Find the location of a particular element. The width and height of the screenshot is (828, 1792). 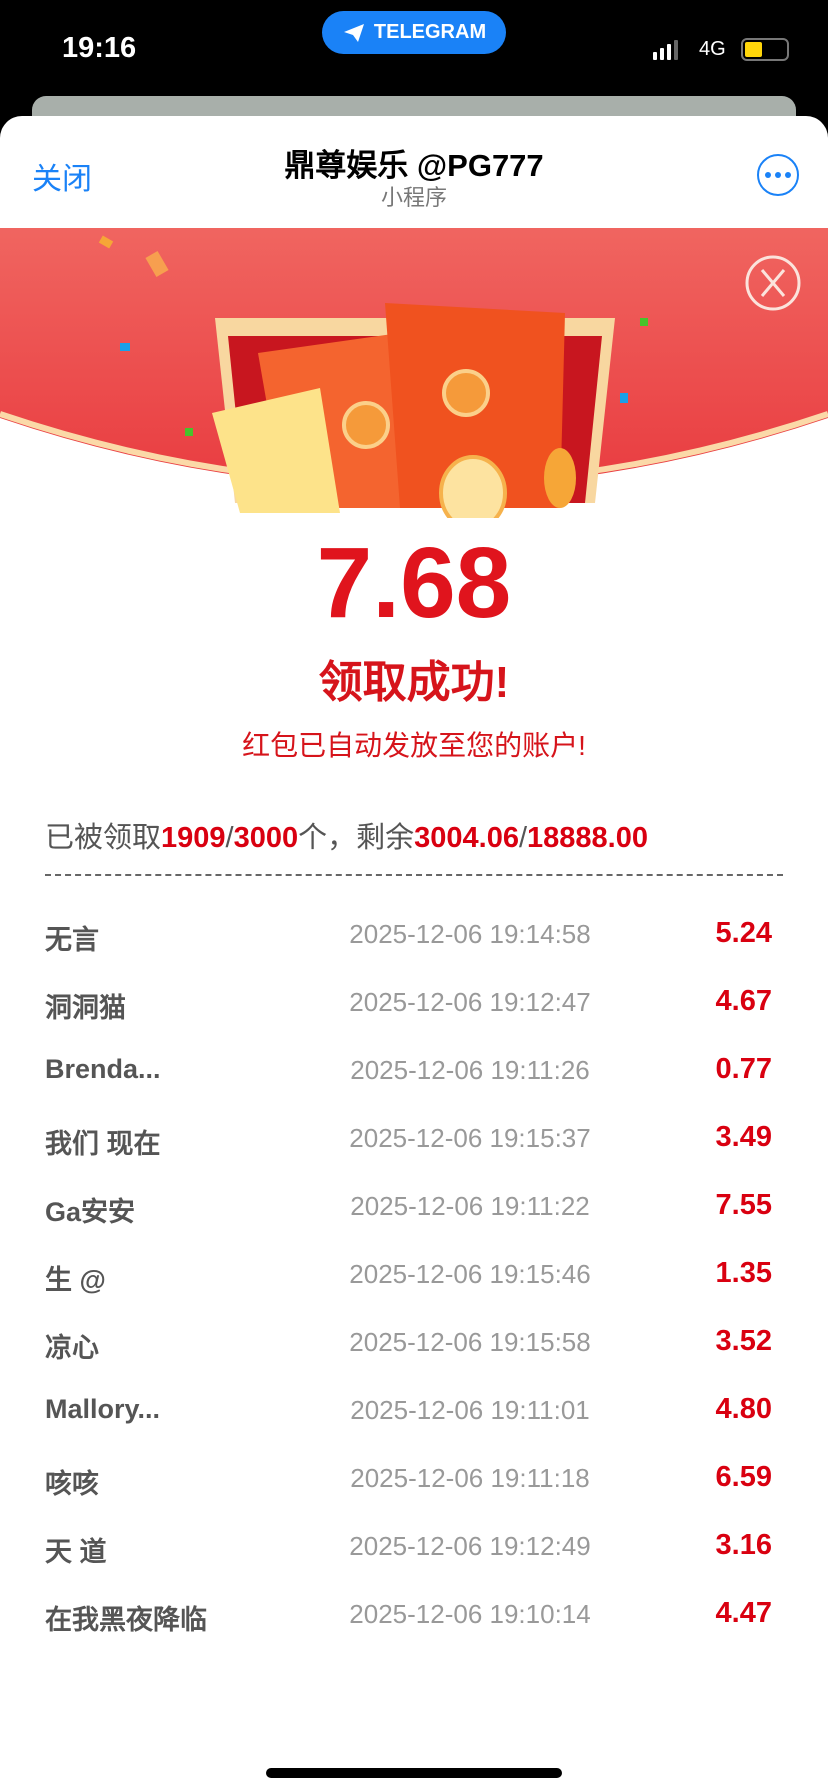

status-bar: 19:16 TELEGRAM 4G is located at coordinates (414, 50).